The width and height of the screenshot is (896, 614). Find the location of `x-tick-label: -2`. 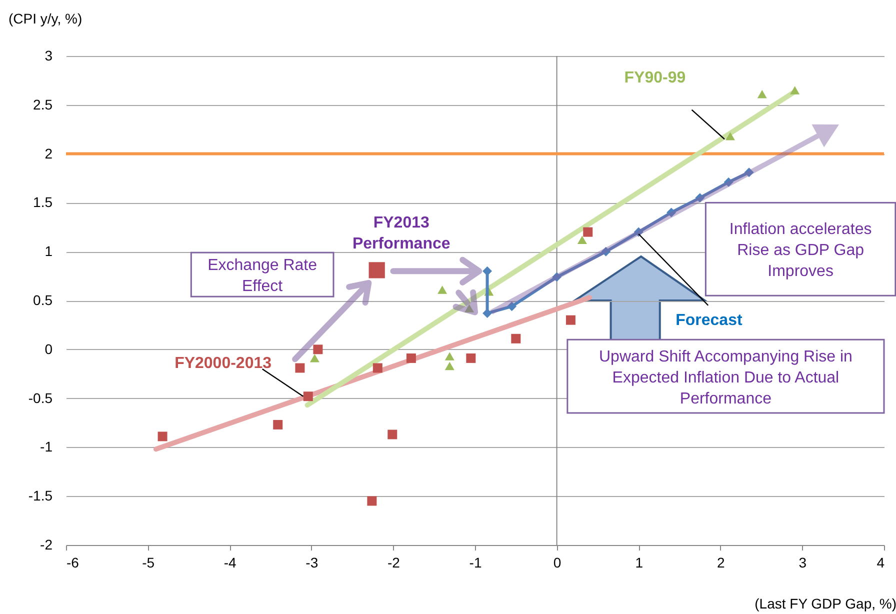

x-tick-label: -2 is located at coordinates (393, 562).